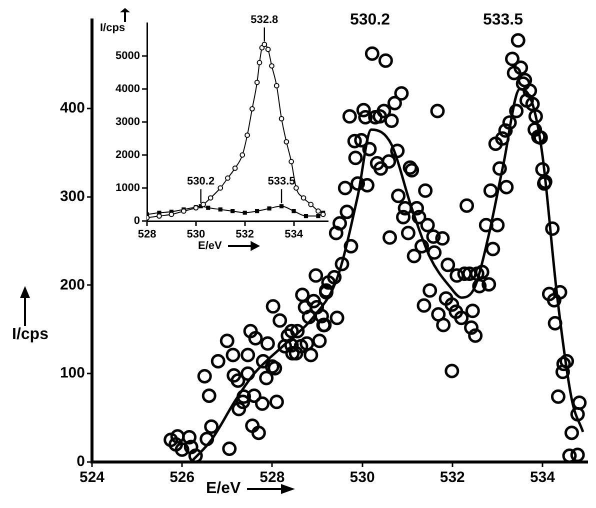  What do you see at coordinates (128, 89) in the screenshot?
I see `y-tick-label: 4000` at bounding box center [128, 89].